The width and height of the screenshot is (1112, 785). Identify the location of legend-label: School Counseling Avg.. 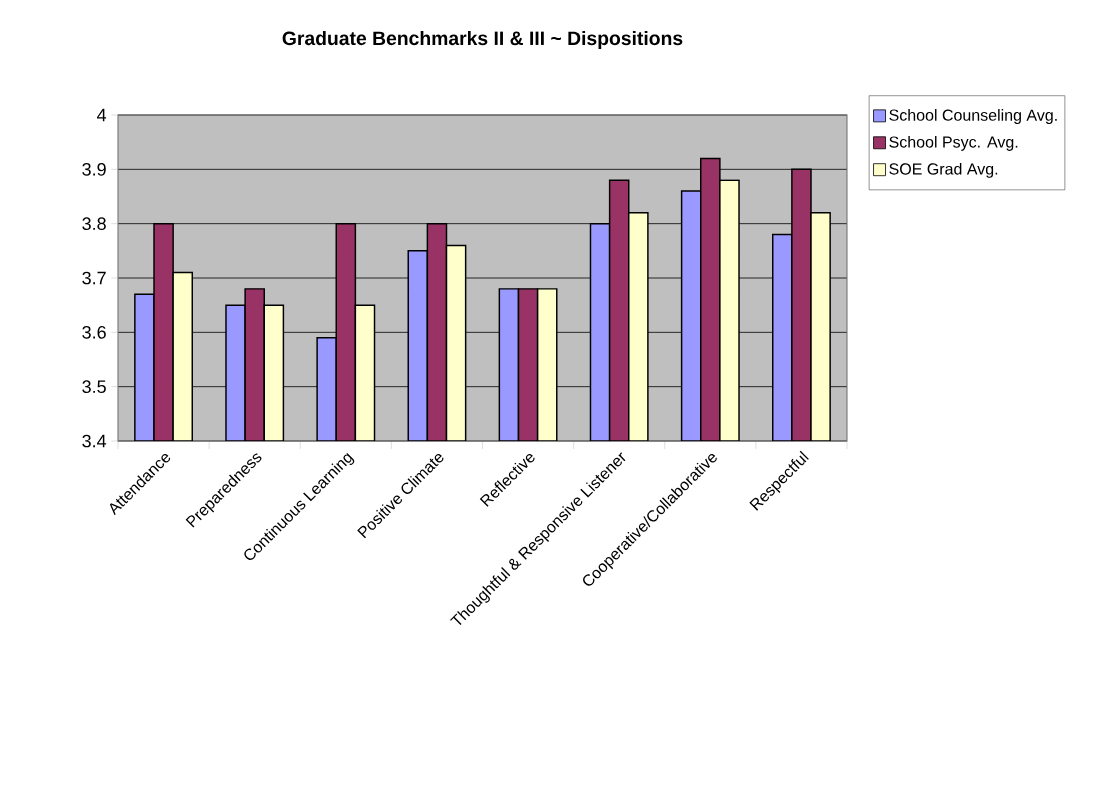
(973, 116).